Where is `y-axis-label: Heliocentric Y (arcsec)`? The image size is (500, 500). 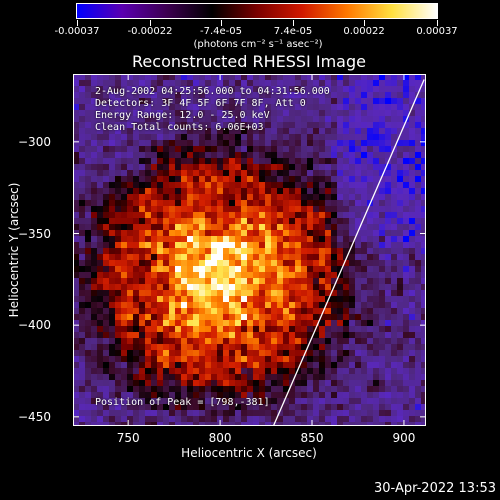
y-axis-label: Heliocentric Y (arcsec) is located at coordinates (14, 250).